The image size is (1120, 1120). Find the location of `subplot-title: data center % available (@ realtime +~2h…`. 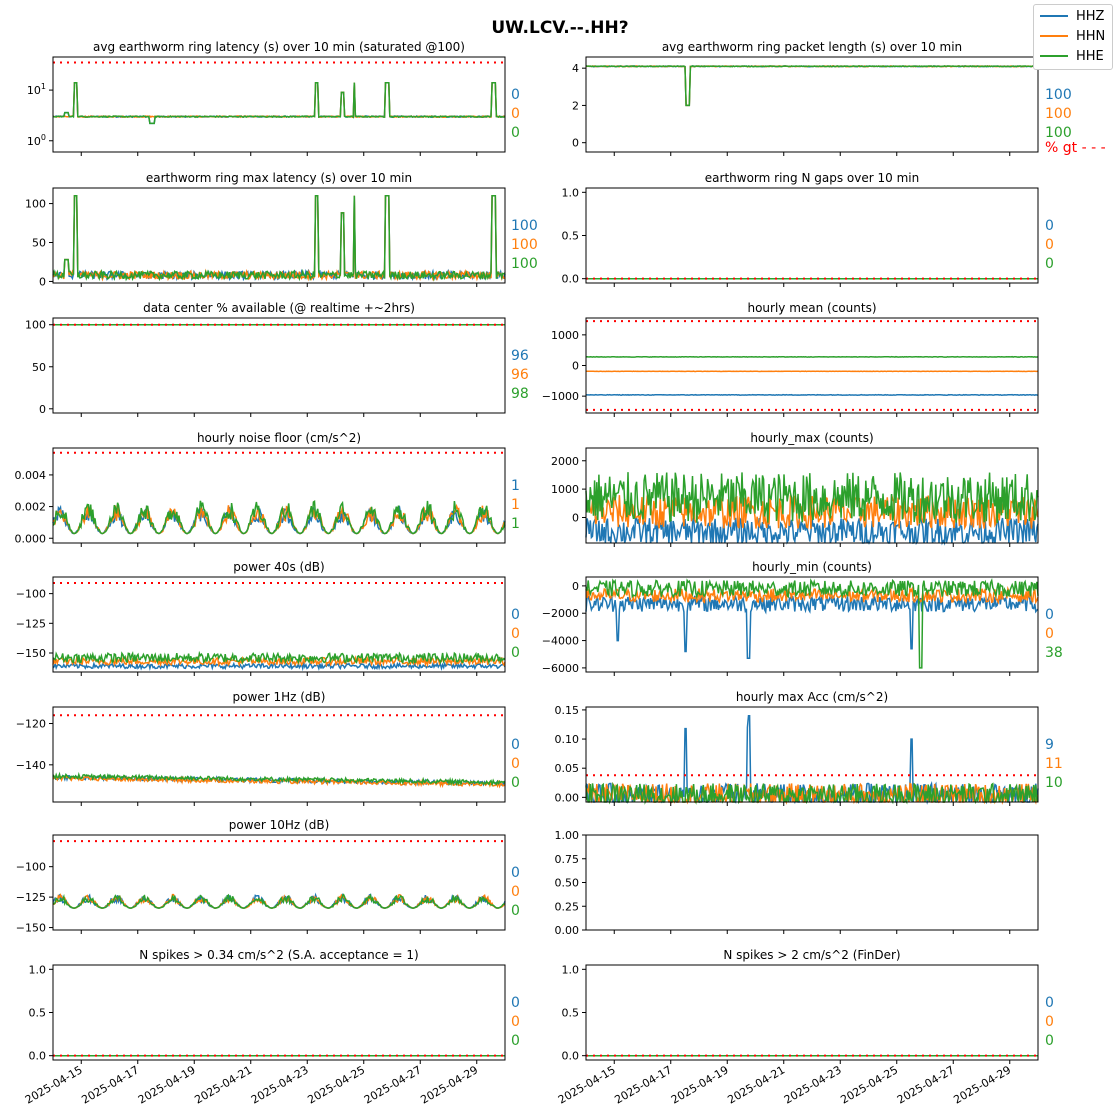

subplot-title: data center % available (@ realtime +~2h… is located at coordinates (279, 308).